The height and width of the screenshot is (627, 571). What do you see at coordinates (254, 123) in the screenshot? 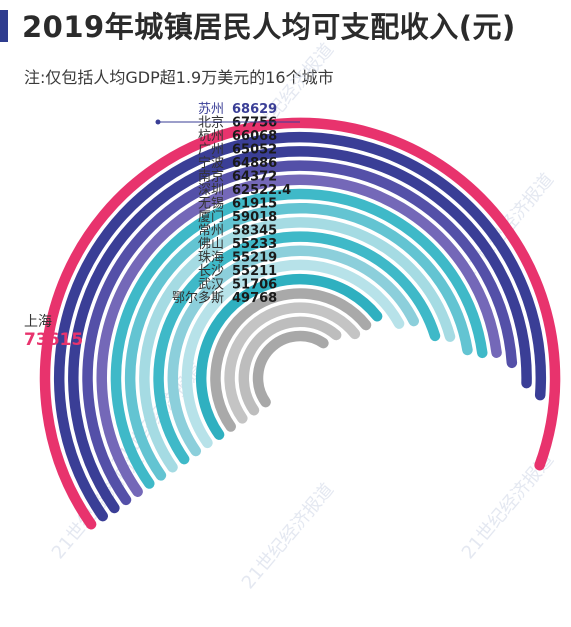
I see `value-label: 67756` at bounding box center [254, 123].